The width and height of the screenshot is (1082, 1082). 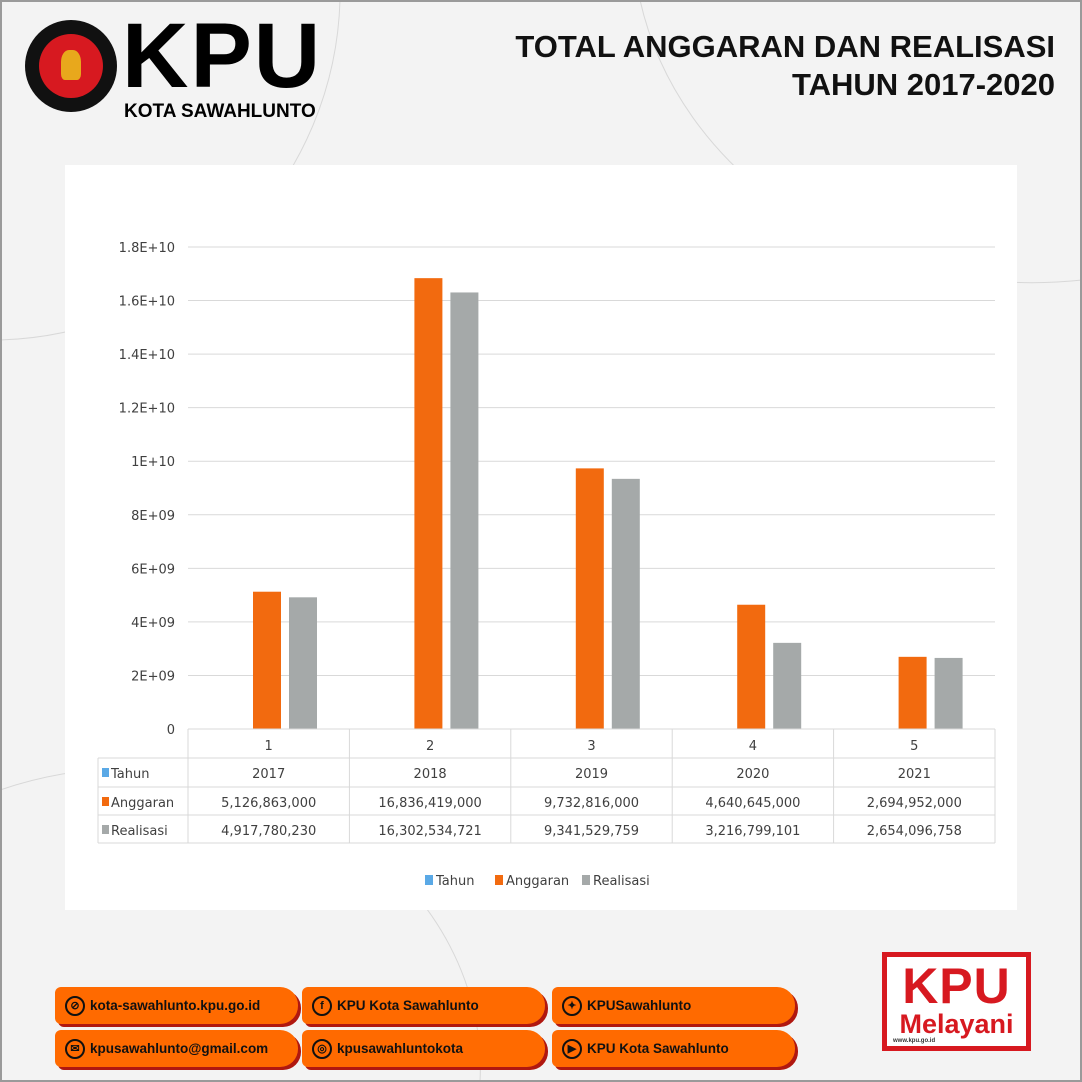 I want to click on footer-link-instagram: ◎ kpusawahluntokota, so click(x=423, y=1048).